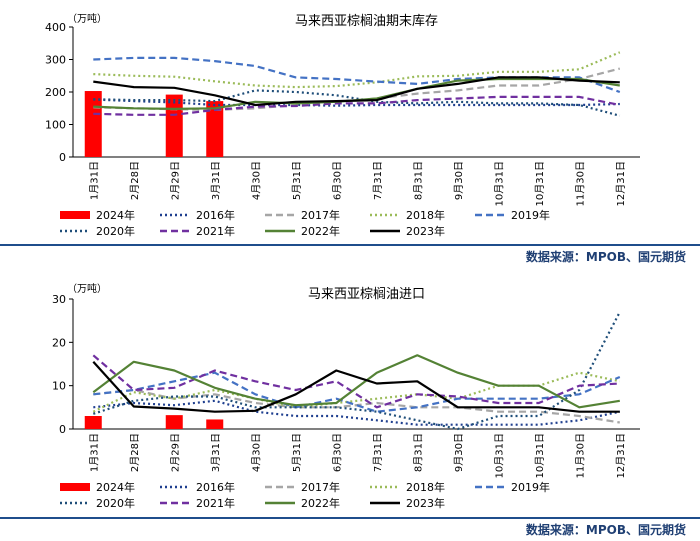  Describe the element at coordinates (55, 60) in the screenshot. I see `y-tick-label: 300` at that location.